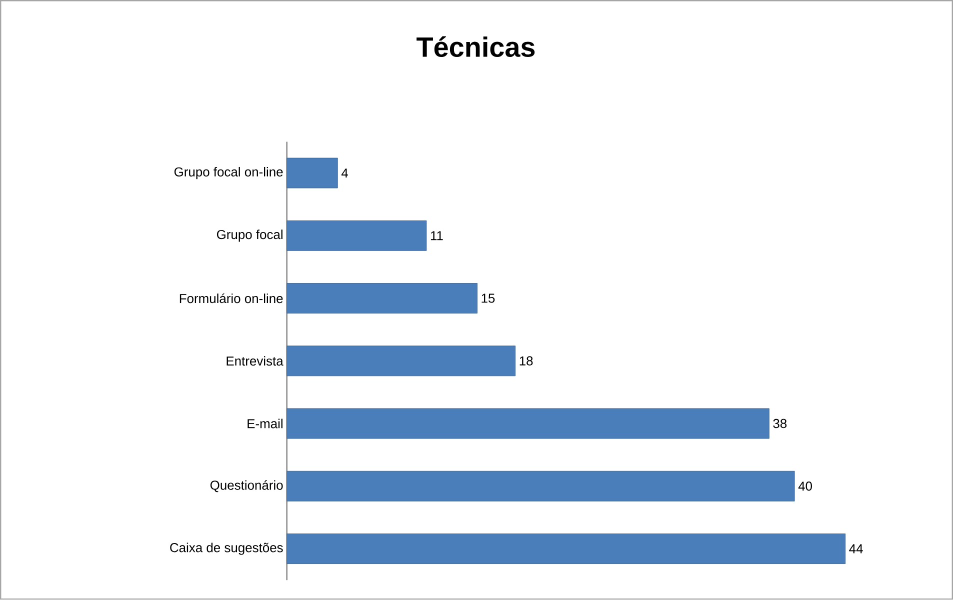 This screenshot has height=600, width=953. Describe the element at coordinates (226, 548) in the screenshot. I see `y-tick-label: Caixa de sugestões` at that location.